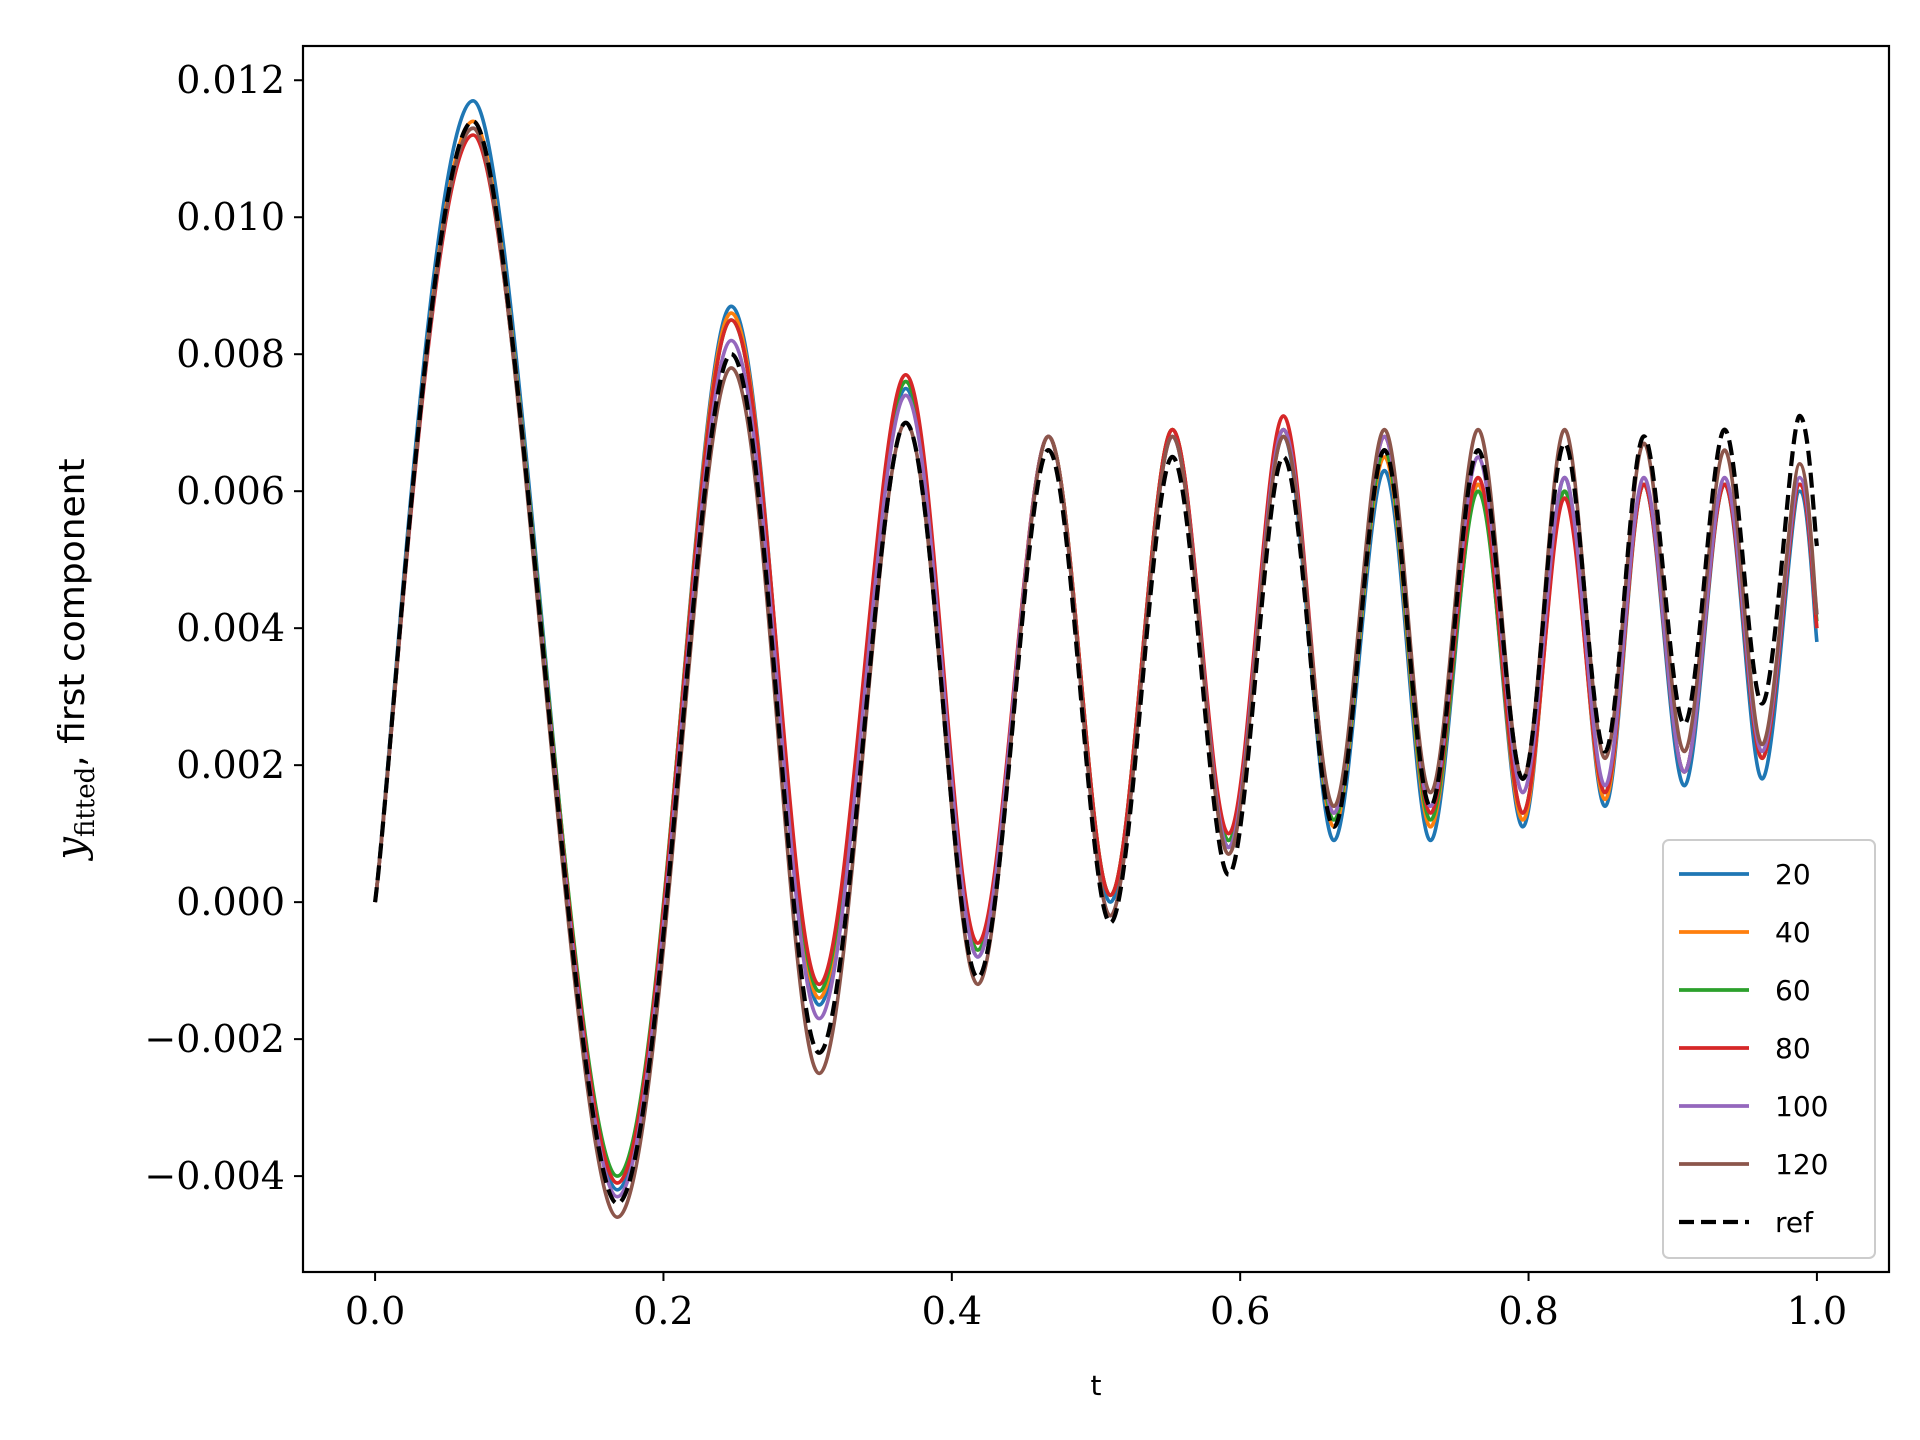 The width and height of the screenshot is (1920, 1440). Describe the element at coordinates (1096, 1385) in the screenshot. I see `x-axis-label: t` at that location.